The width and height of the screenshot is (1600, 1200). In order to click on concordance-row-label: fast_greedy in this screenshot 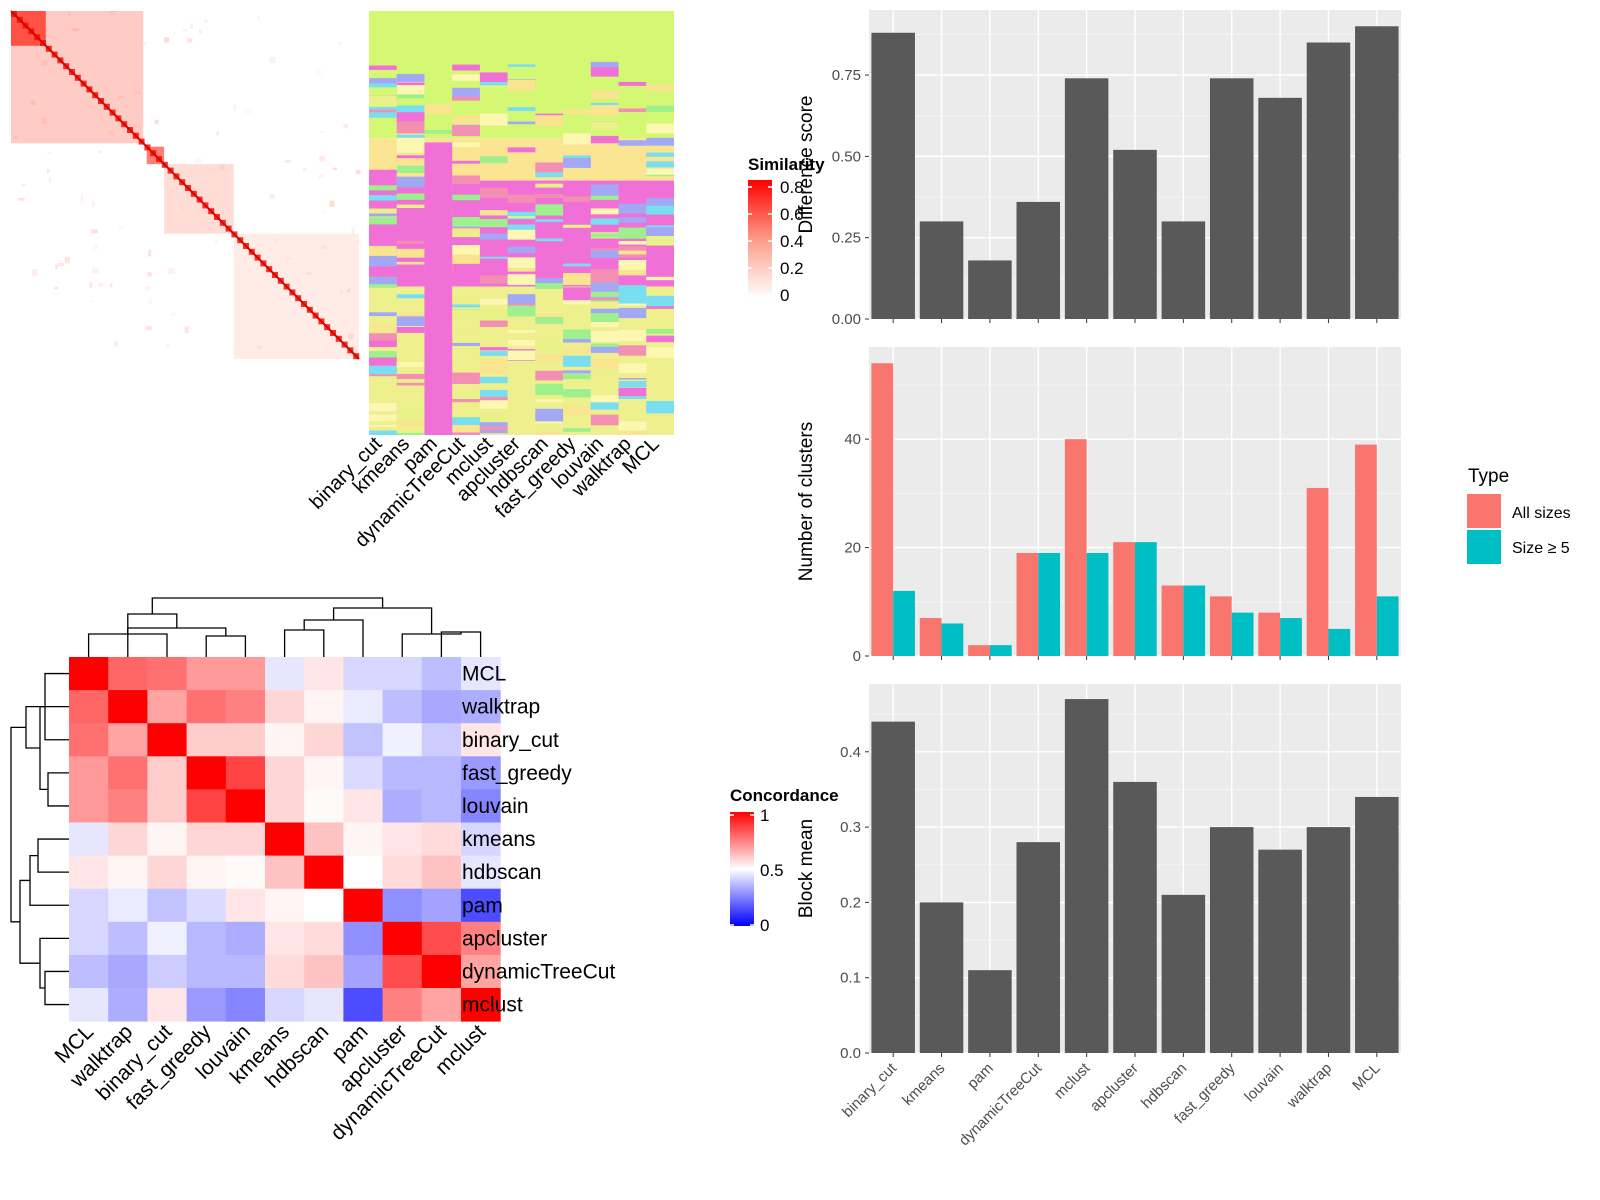, I will do `click(517, 773)`.